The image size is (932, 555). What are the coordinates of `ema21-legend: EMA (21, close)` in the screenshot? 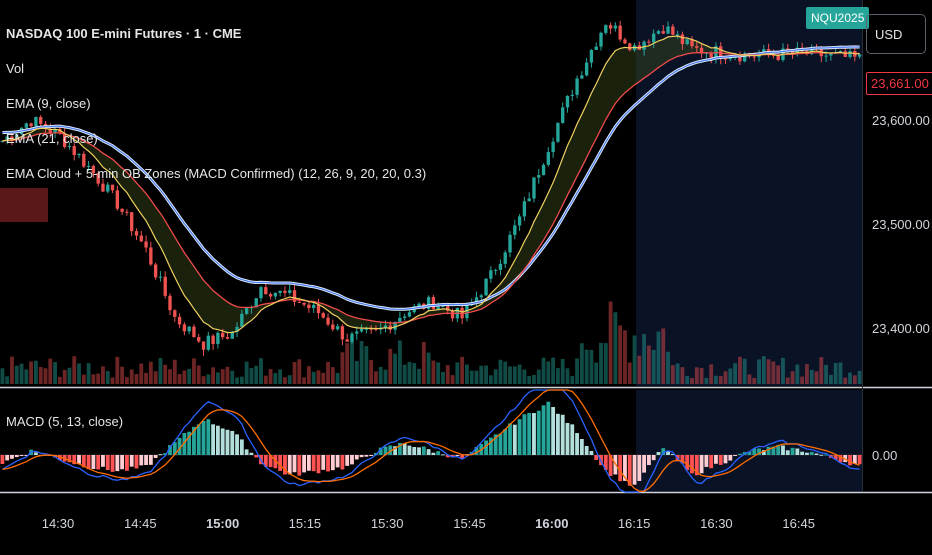 It's located at (52, 138).